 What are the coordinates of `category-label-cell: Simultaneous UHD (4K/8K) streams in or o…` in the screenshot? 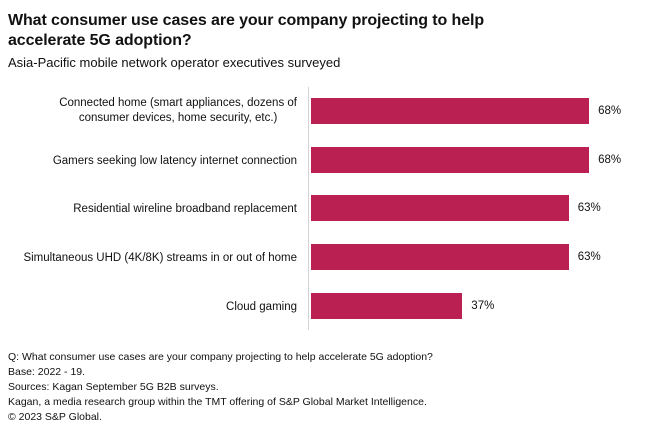 It's located at (154, 257).